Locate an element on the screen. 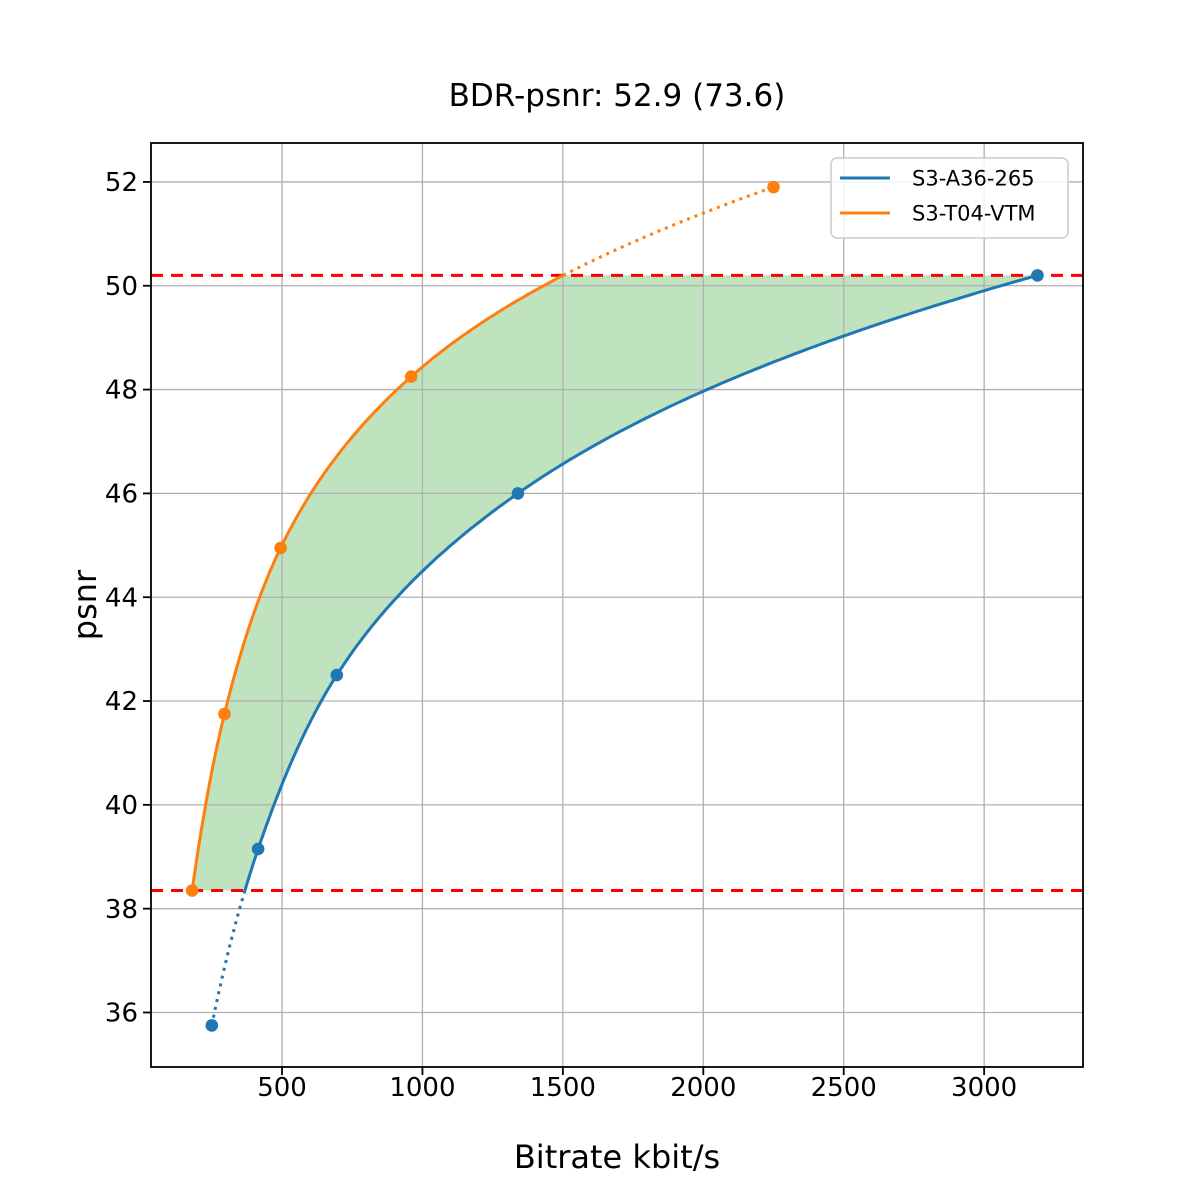 This screenshot has height=1200, width=1200. y-axis-label: psnr is located at coordinates (85, 604).